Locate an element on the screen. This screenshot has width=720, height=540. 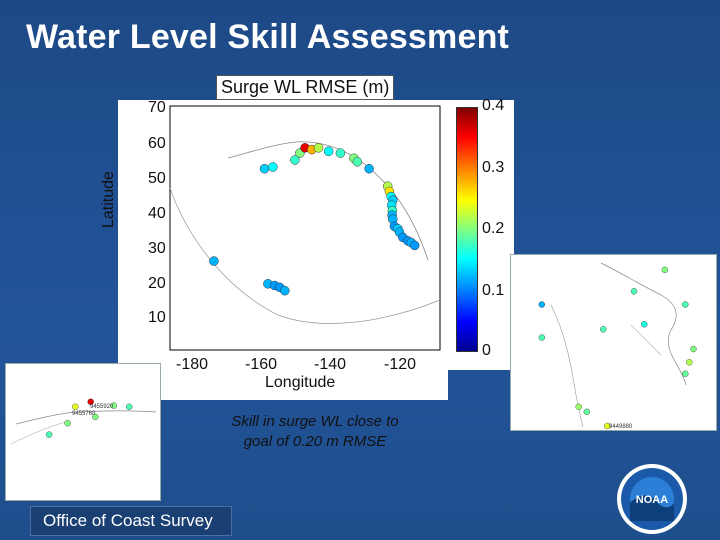
y-tick-60: 60 is located at coordinates (157, 143).